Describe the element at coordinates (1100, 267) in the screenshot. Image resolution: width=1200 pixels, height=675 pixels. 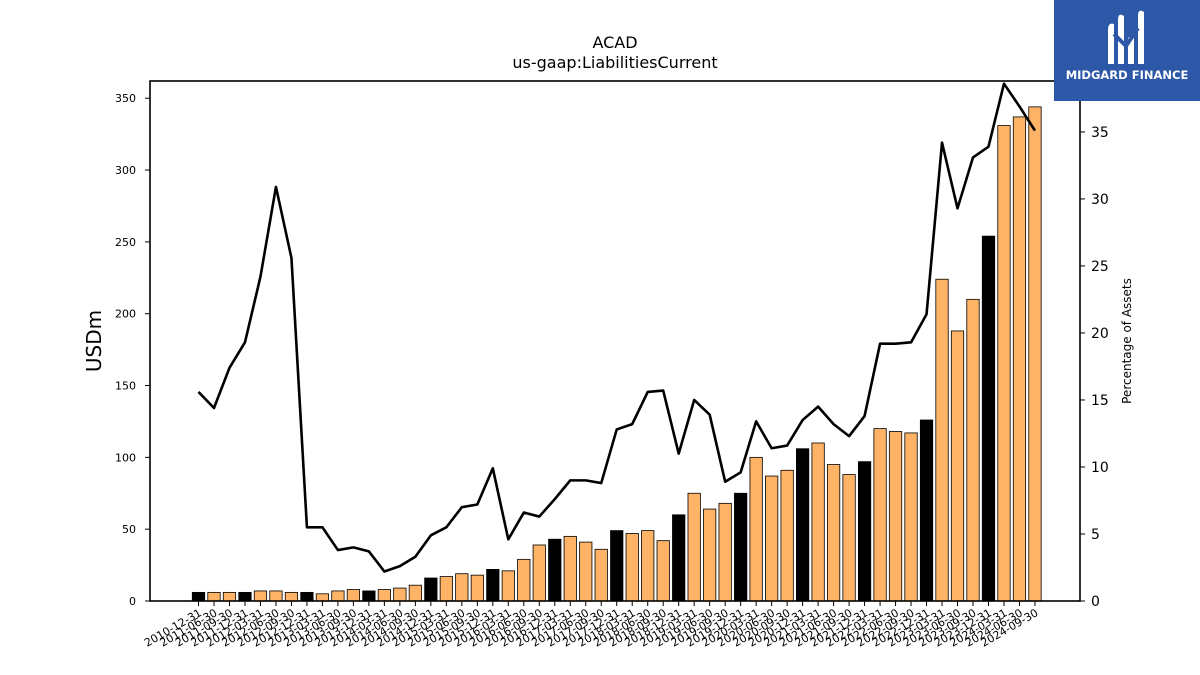
I see `y2-tick-label: 25` at that location.